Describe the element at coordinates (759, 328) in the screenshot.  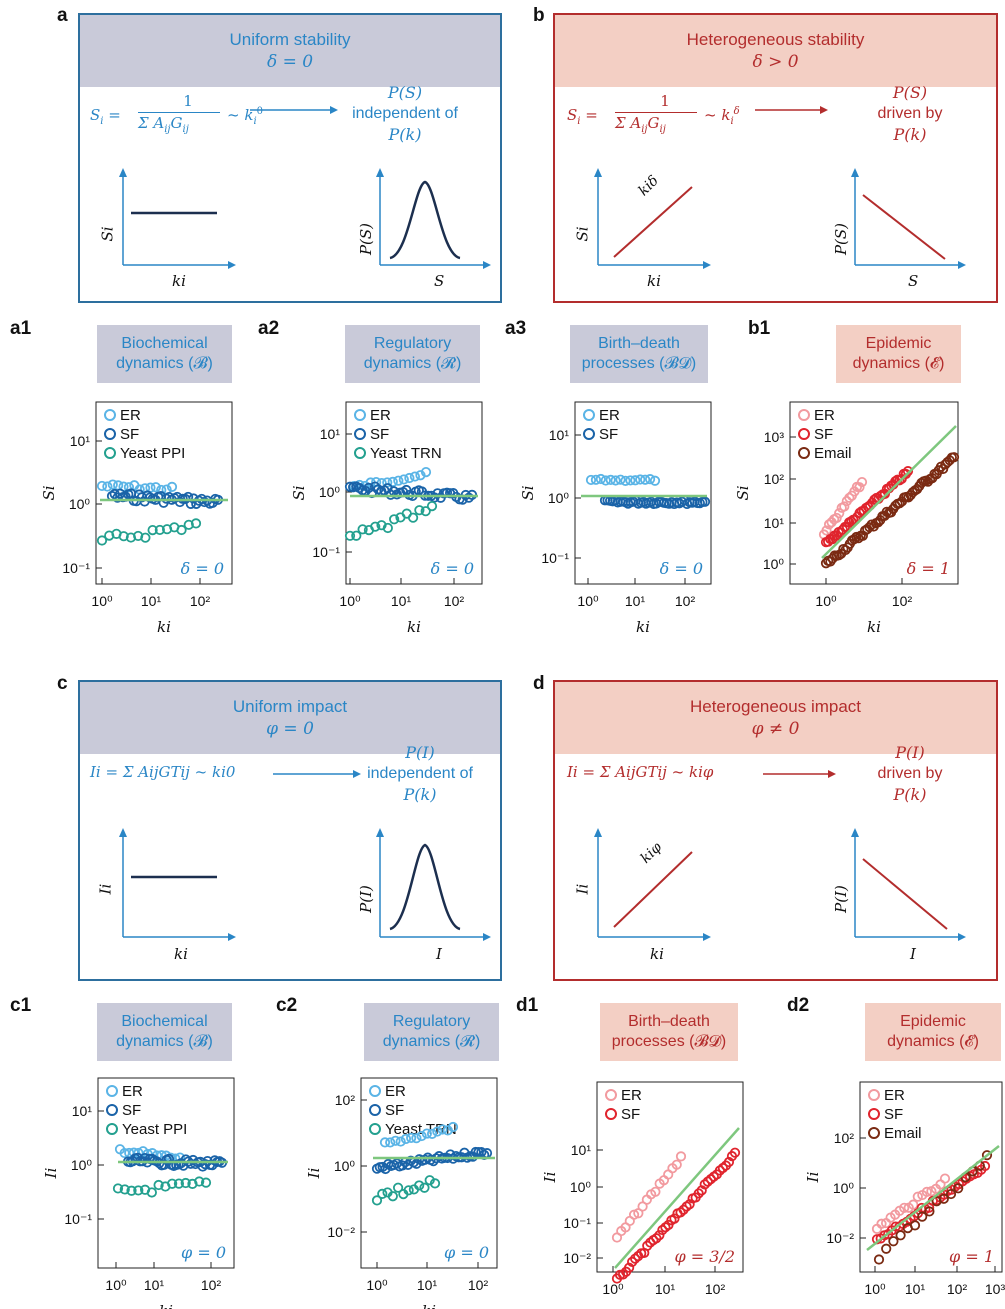
I see `panel-label-b1: b1` at that location.